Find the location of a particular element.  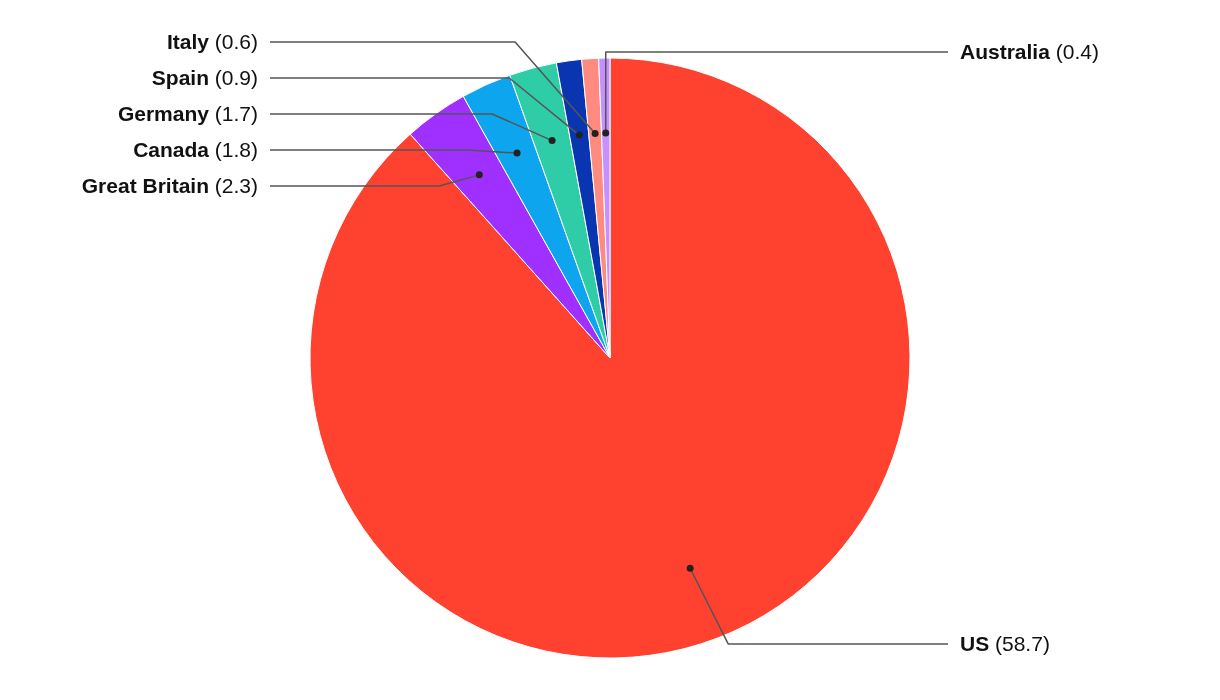

data-label: (2.3) is located at coordinates (233, 186).